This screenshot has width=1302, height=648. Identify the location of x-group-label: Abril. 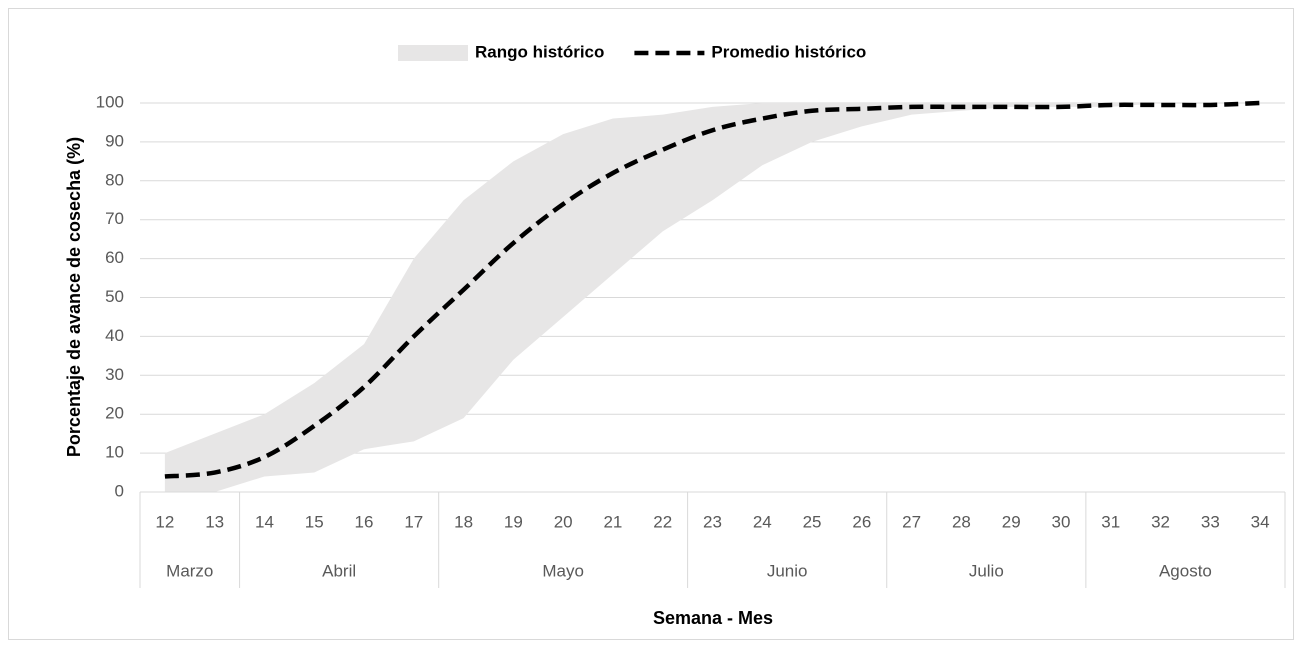
(339, 570).